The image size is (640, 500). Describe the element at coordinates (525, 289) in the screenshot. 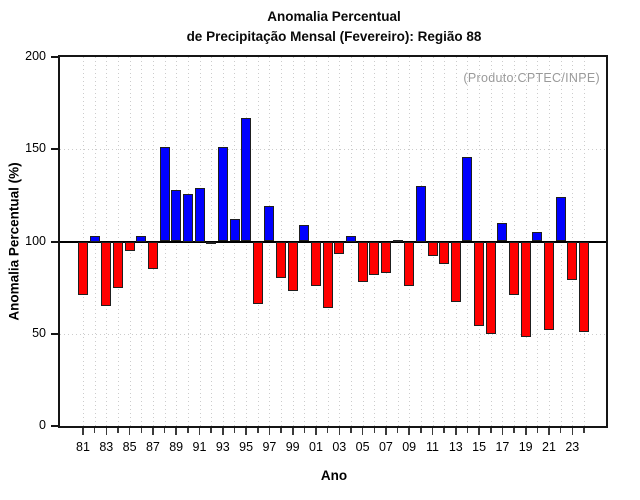

I see `bar-2019` at that location.